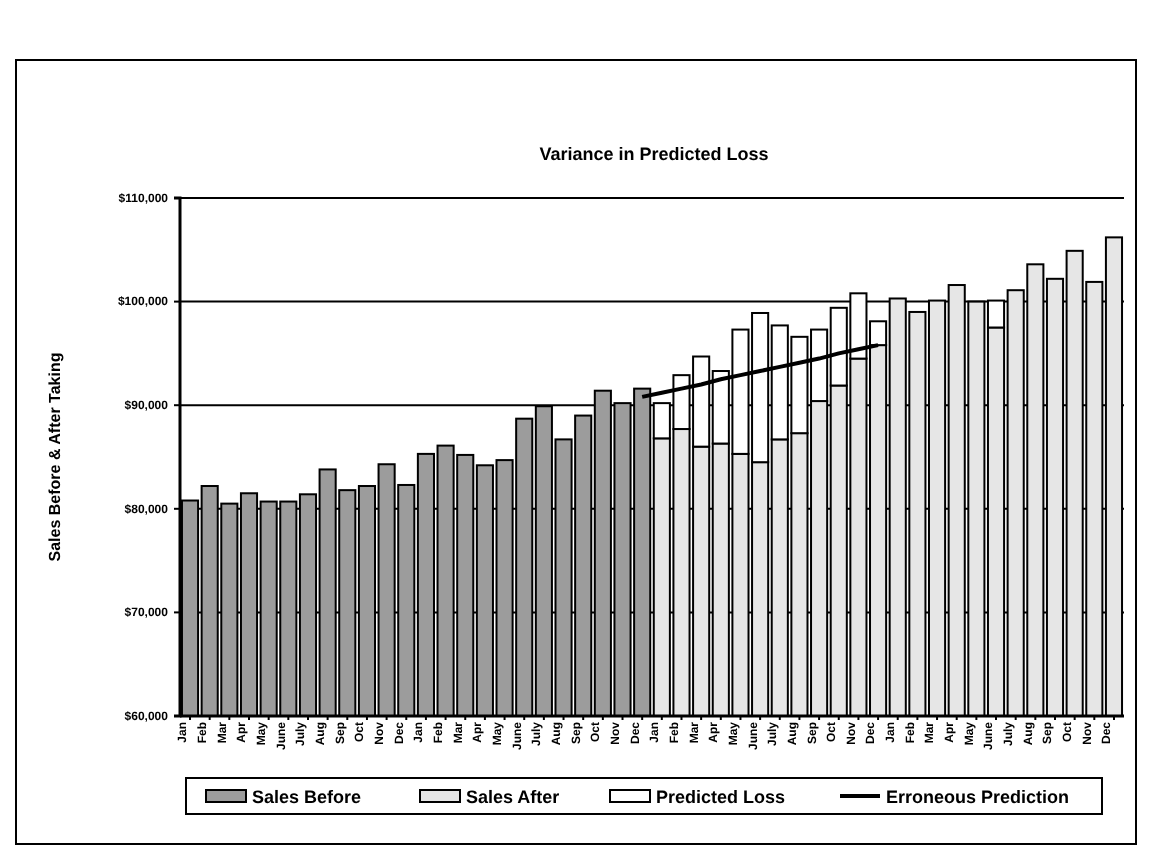 The image size is (1152, 864). Describe the element at coordinates (307, 797) in the screenshot. I see `legend-label: Sales Before` at that location.